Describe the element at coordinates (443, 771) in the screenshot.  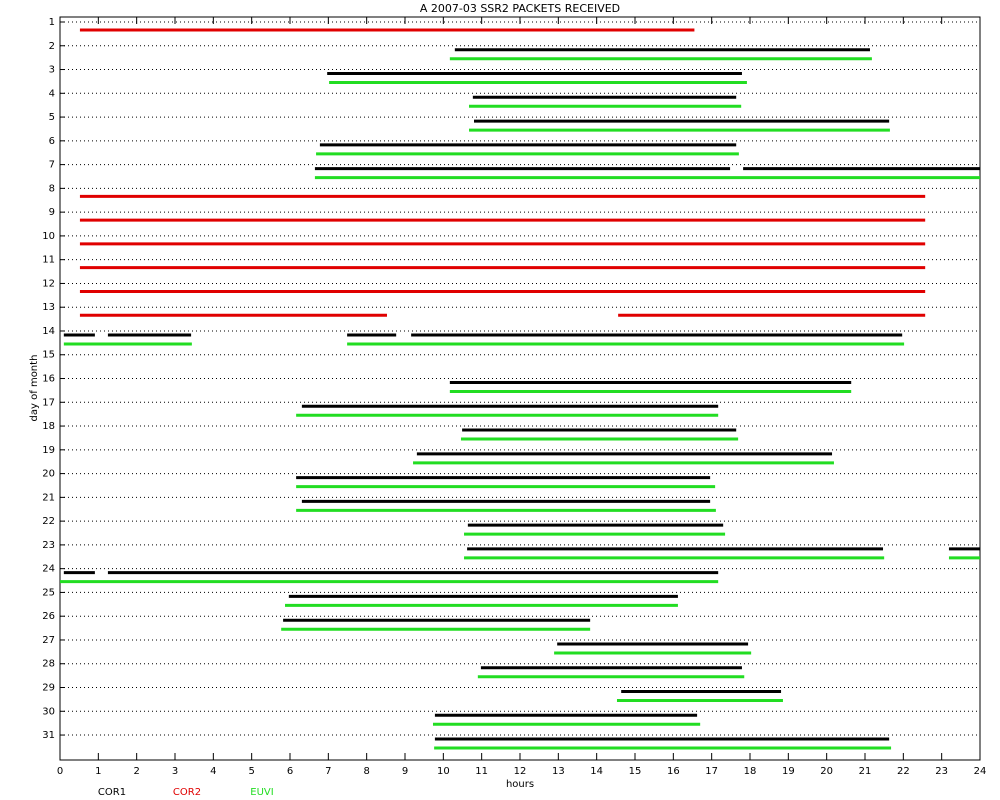
I see `x-tick-label: 10` at that location.